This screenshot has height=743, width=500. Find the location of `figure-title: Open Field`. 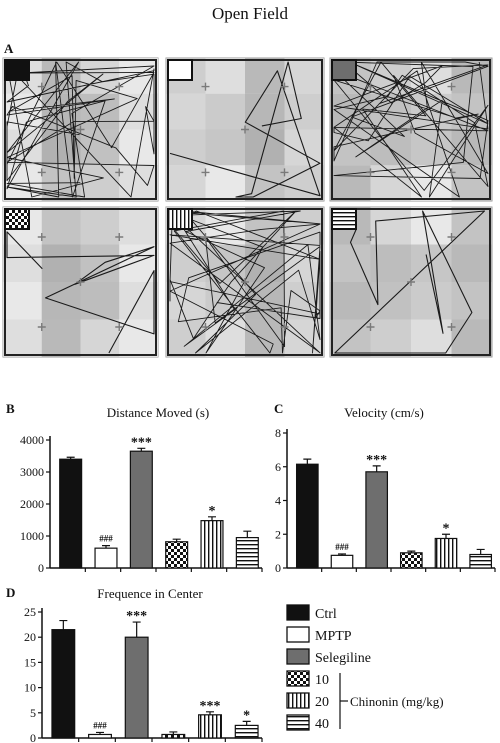

figure-title: Open Field is located at coordinates (250, 13).